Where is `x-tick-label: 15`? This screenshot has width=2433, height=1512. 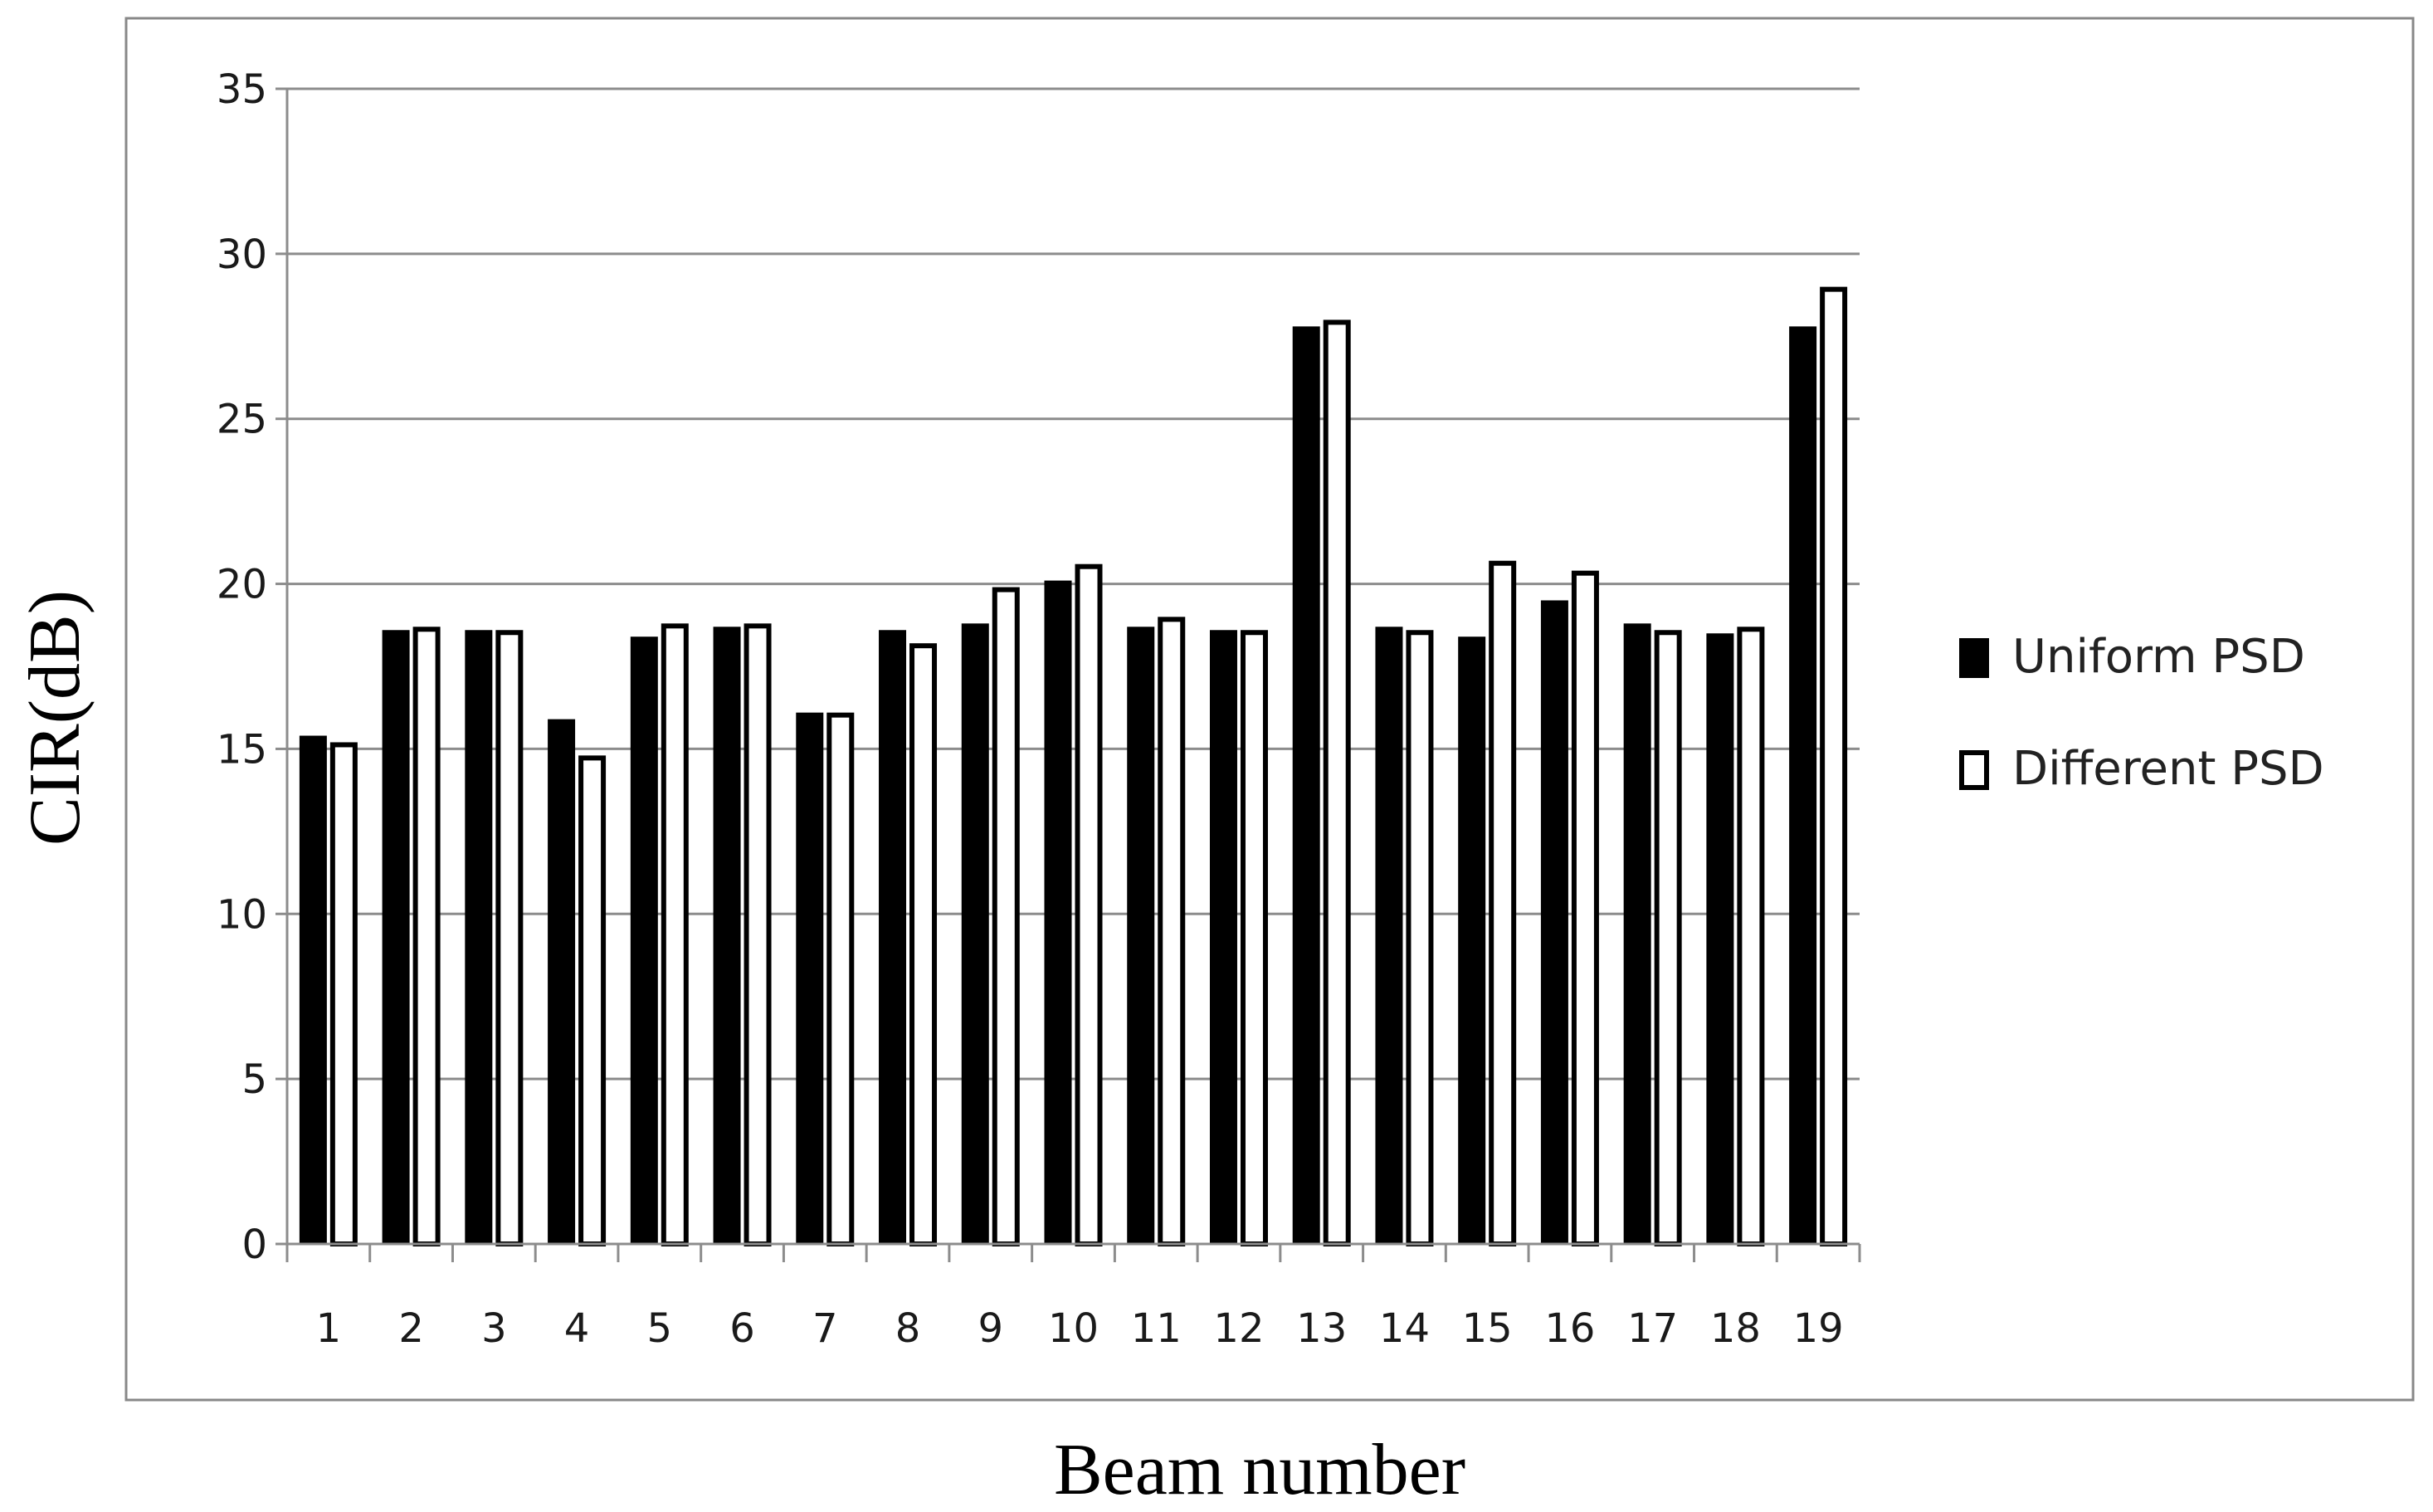
x-tick-label: 15 is located at coordinates (1487, 1329).